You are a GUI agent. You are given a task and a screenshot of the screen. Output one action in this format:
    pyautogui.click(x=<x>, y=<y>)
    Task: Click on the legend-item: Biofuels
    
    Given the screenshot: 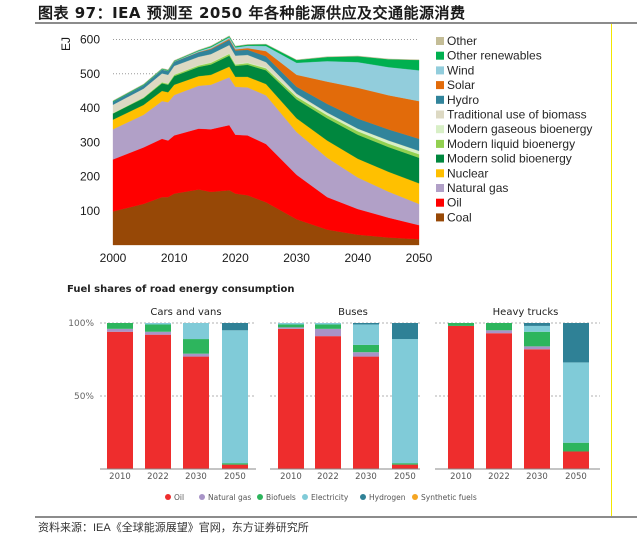 What is the action you would take?
    pyautogui.click(x=276, y=497)
    